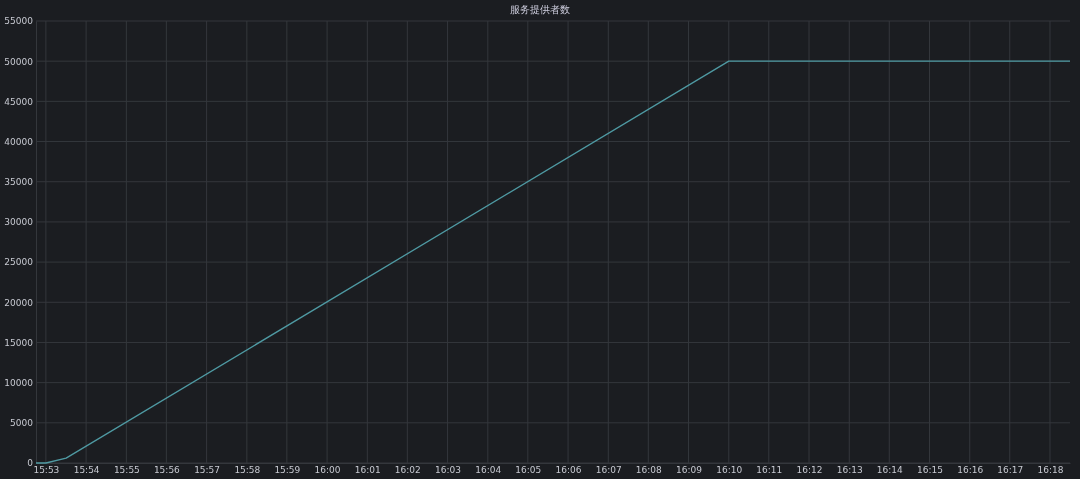  I want to click on y-tick-label: 50000, so click(19, 61).